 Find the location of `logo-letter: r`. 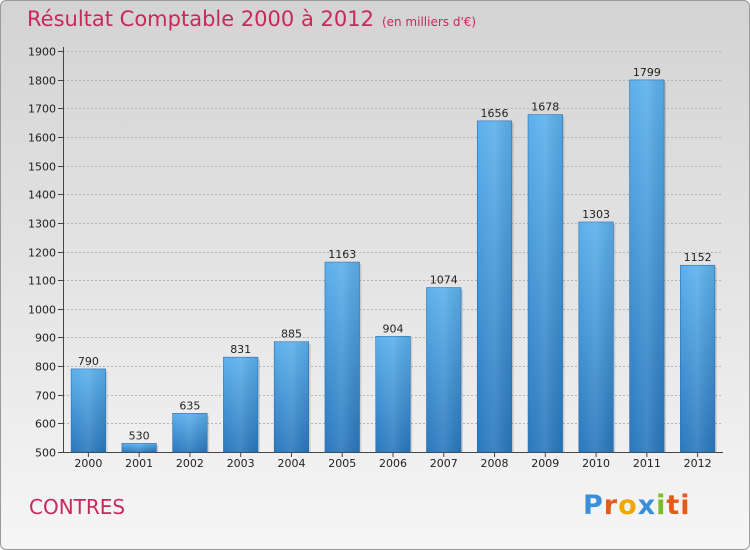

logo-letter: r is located at coordinates (611, 505).